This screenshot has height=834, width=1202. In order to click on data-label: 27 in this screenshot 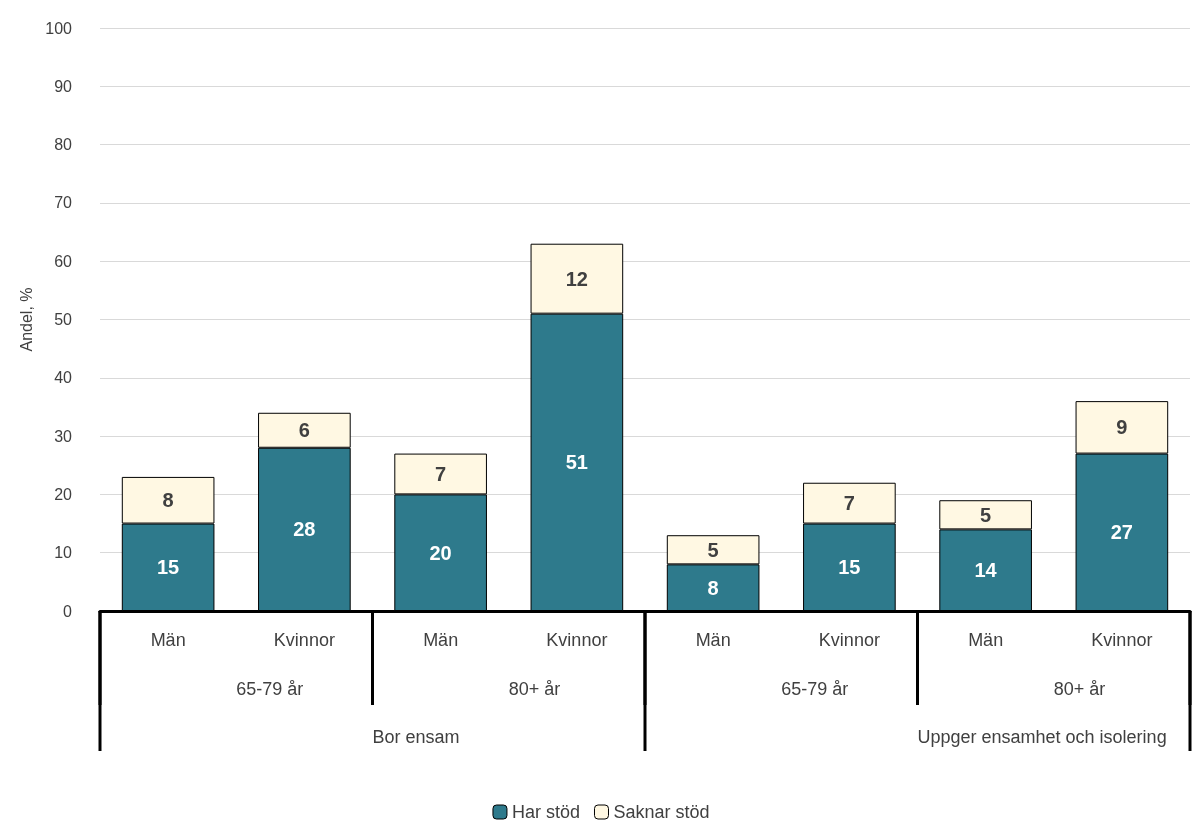, I will do `click(1121, 532)`.